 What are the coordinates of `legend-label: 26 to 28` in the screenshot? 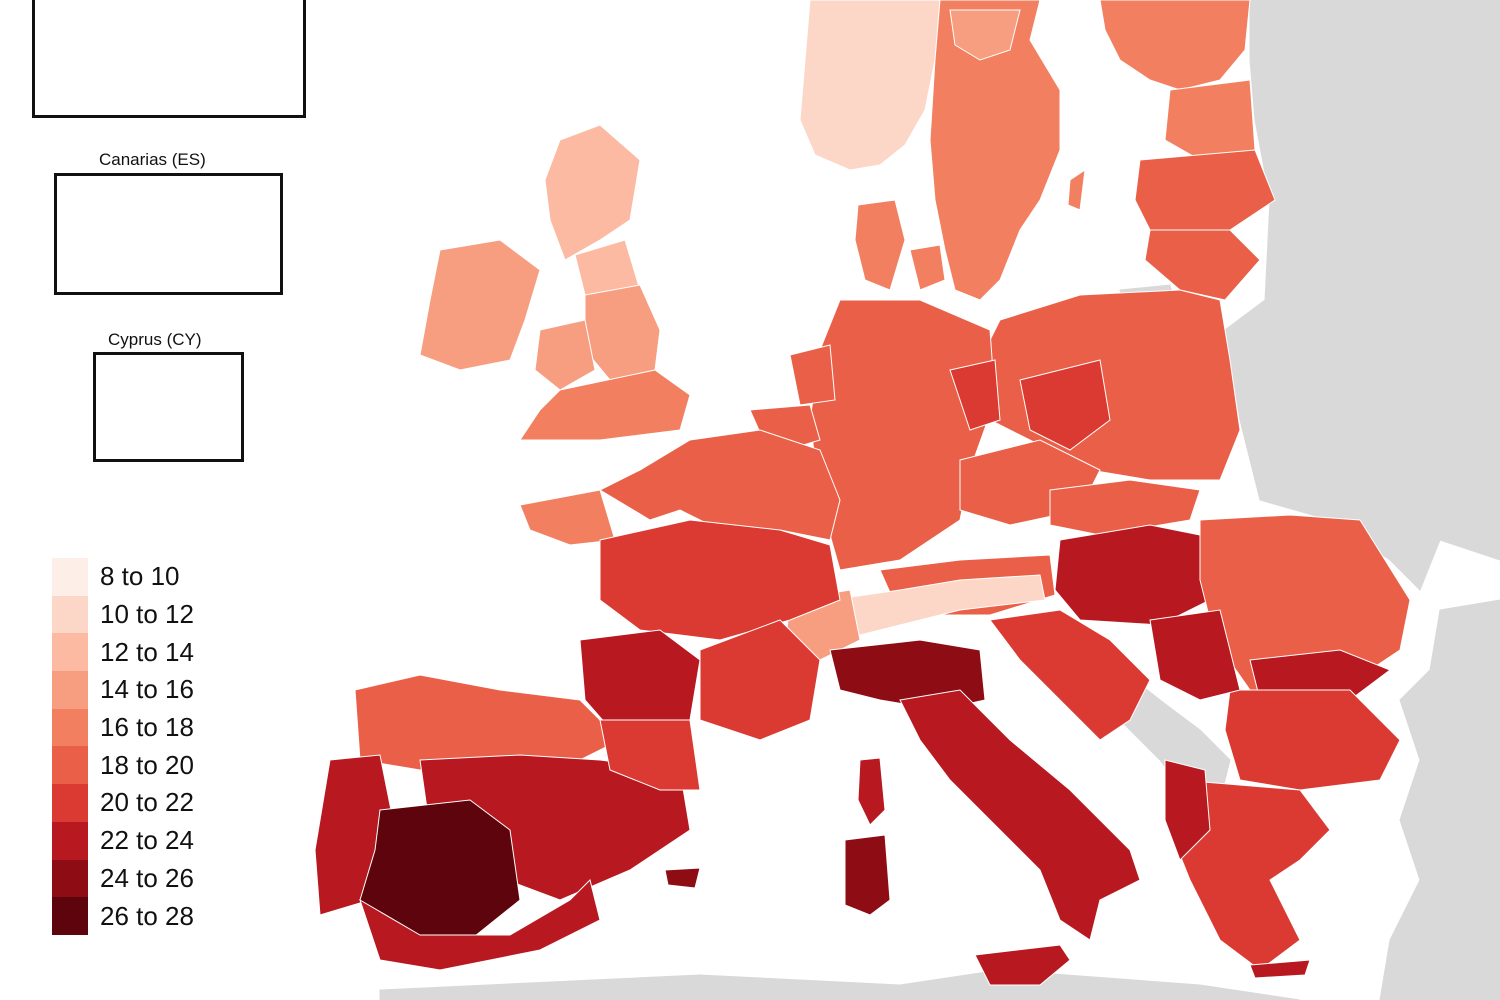 It's located at (147, 915).